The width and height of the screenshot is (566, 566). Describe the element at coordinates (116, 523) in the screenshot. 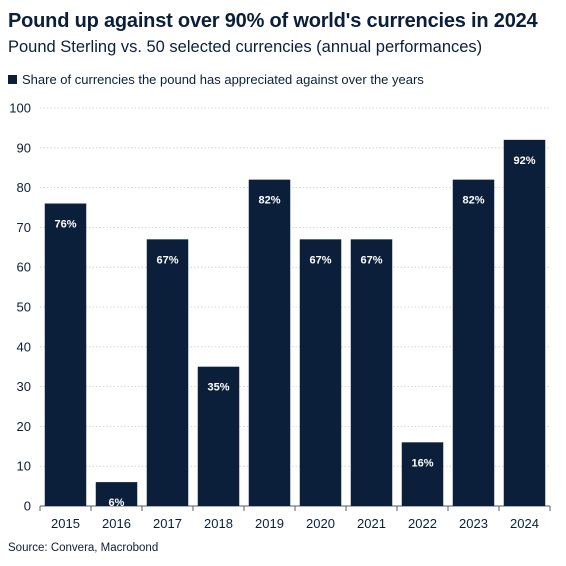

I see `x-tick-label: 2016` at that location.